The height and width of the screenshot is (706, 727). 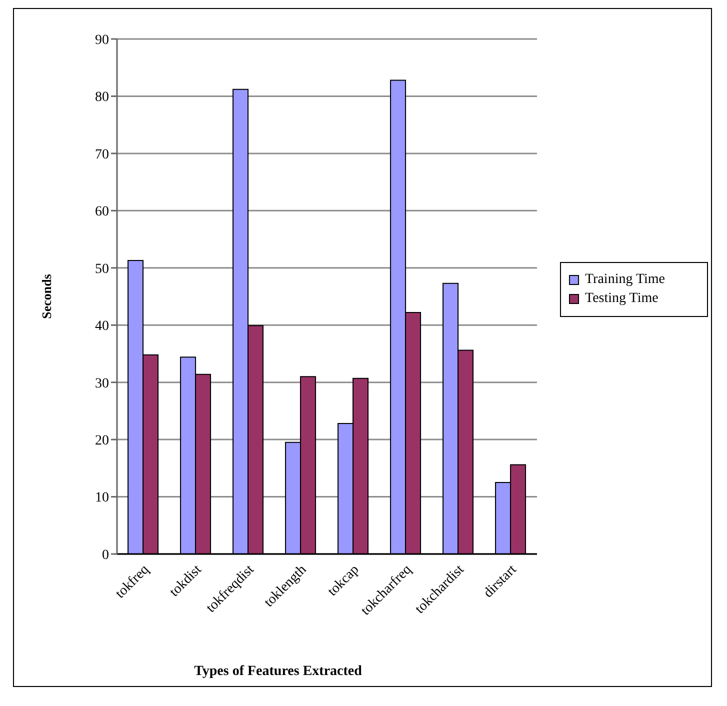 I want to click on y-tick-label: 10, so click(x=102, y=498).